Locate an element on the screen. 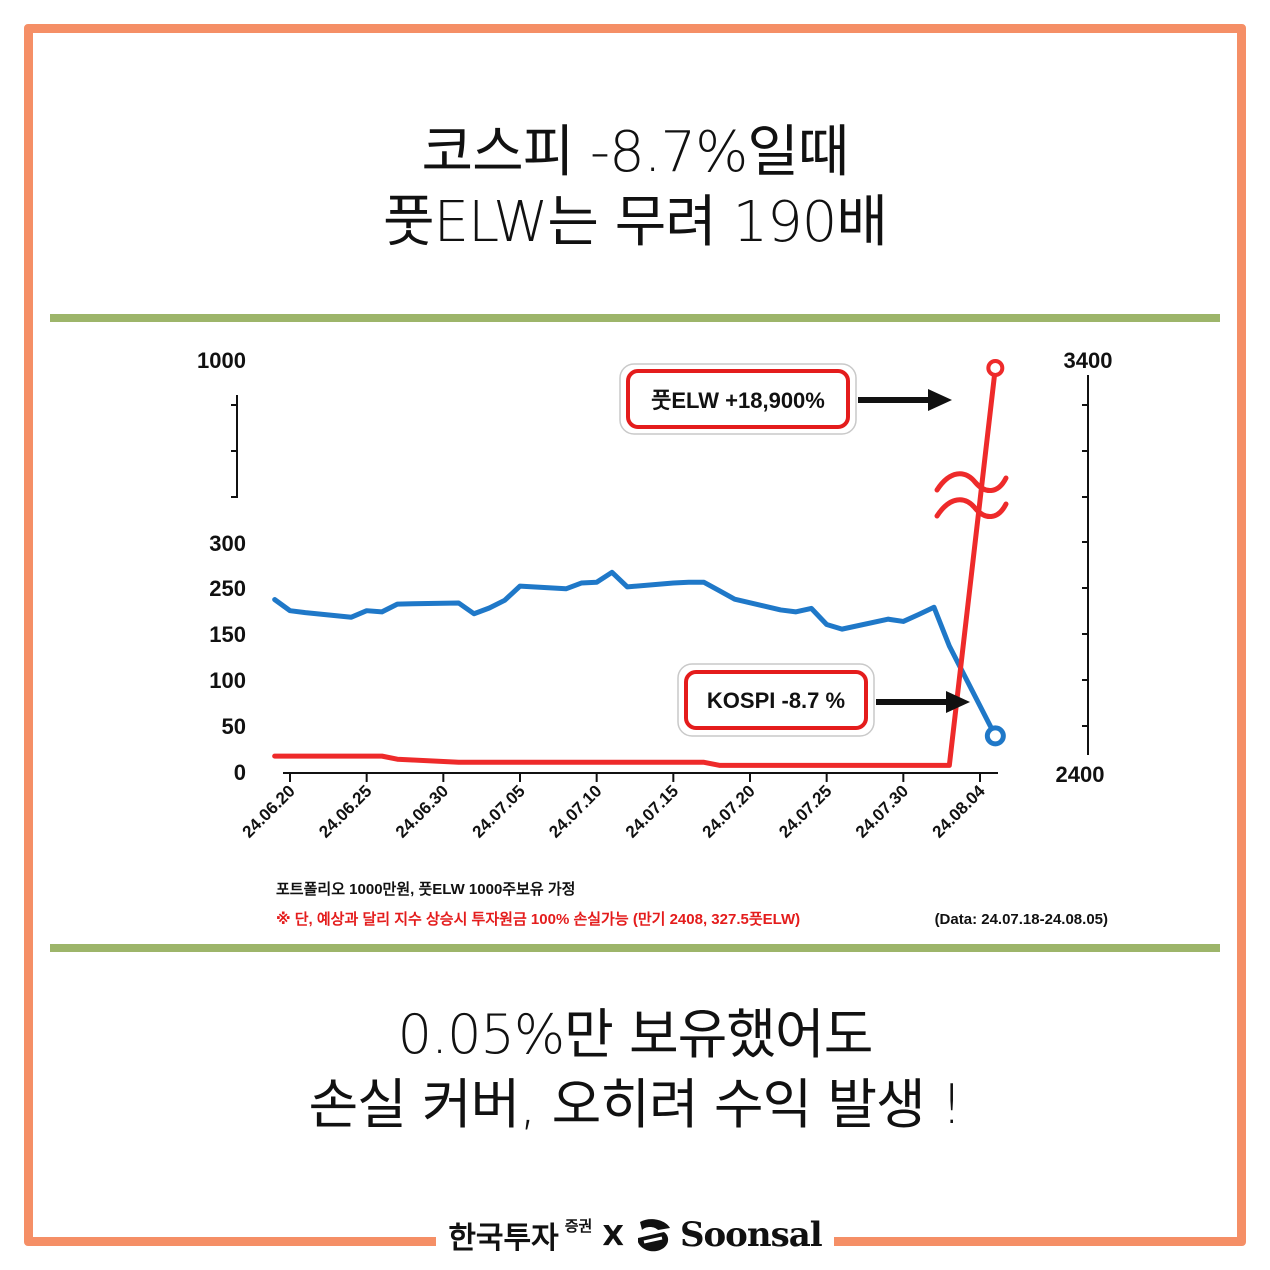  headline-bottom-line-2: 손실 커버, 오히려 수익 발생 ! is located at coordinates (635, 1104).